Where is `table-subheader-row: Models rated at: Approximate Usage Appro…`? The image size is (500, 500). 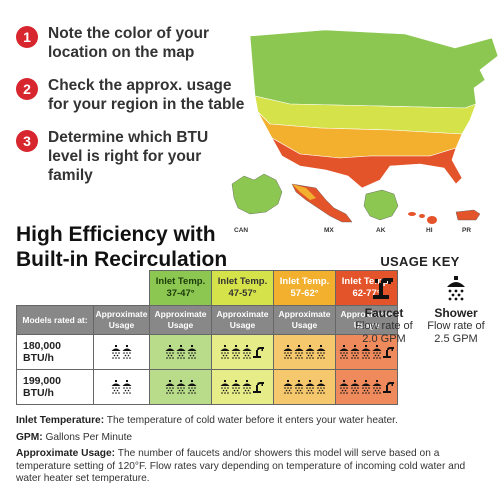 table-subheader-row: Models rated at: Approximate Usage Appro… is located at coordinates (207, 320).